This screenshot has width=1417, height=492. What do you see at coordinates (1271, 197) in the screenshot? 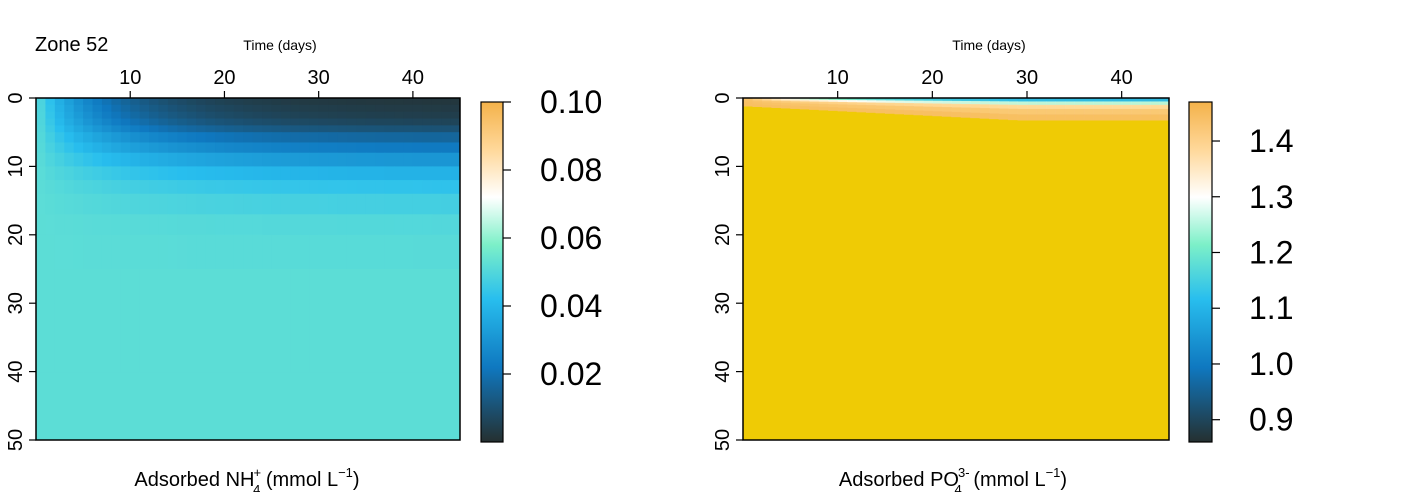
I see `colorbar-tick-label: 1.3` at bounding box center [1271, 197].